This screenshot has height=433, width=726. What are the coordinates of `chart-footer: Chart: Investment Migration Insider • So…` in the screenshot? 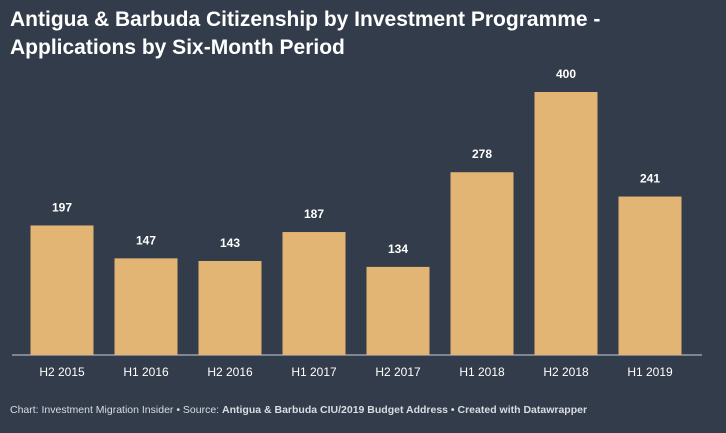 It's located at (298, 410).